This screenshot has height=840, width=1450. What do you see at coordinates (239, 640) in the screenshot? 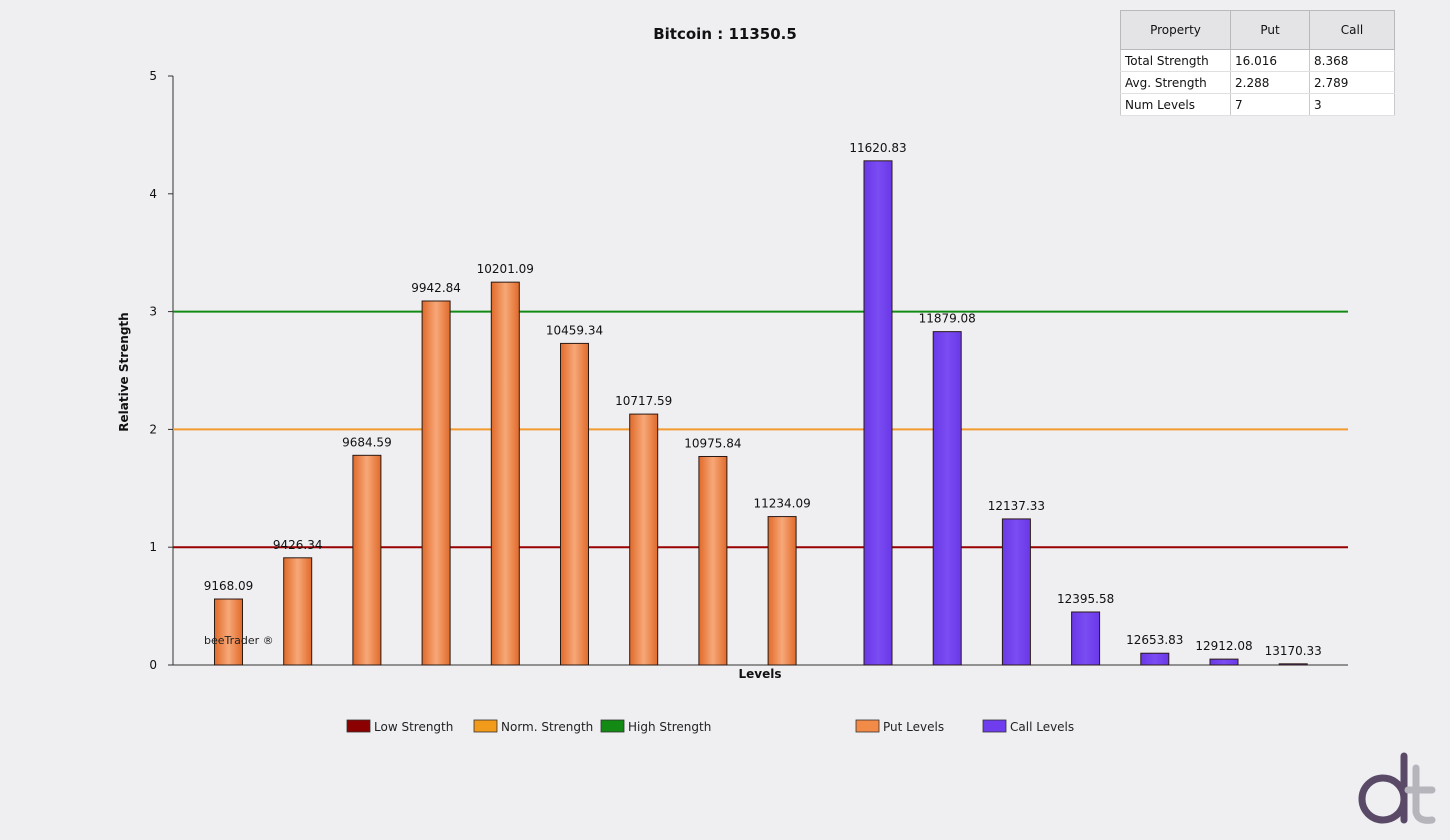
I see `watermark: beeTrader ®` at bounding box center [239, 640].